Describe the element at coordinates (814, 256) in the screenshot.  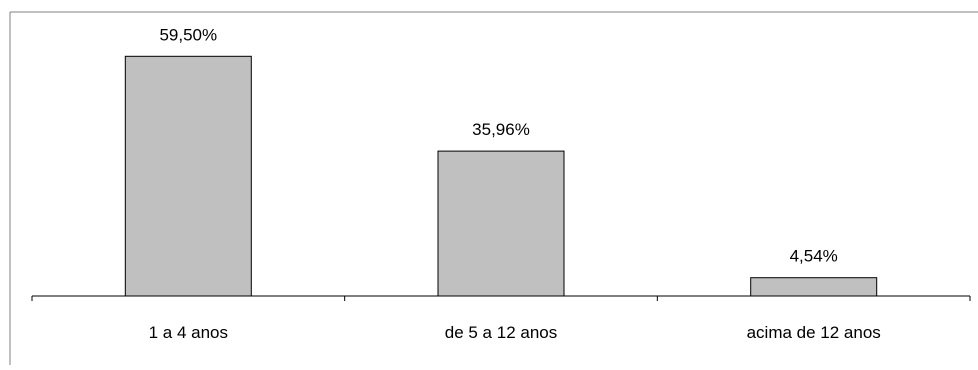
I see `data-label: 4,54%` at that location.